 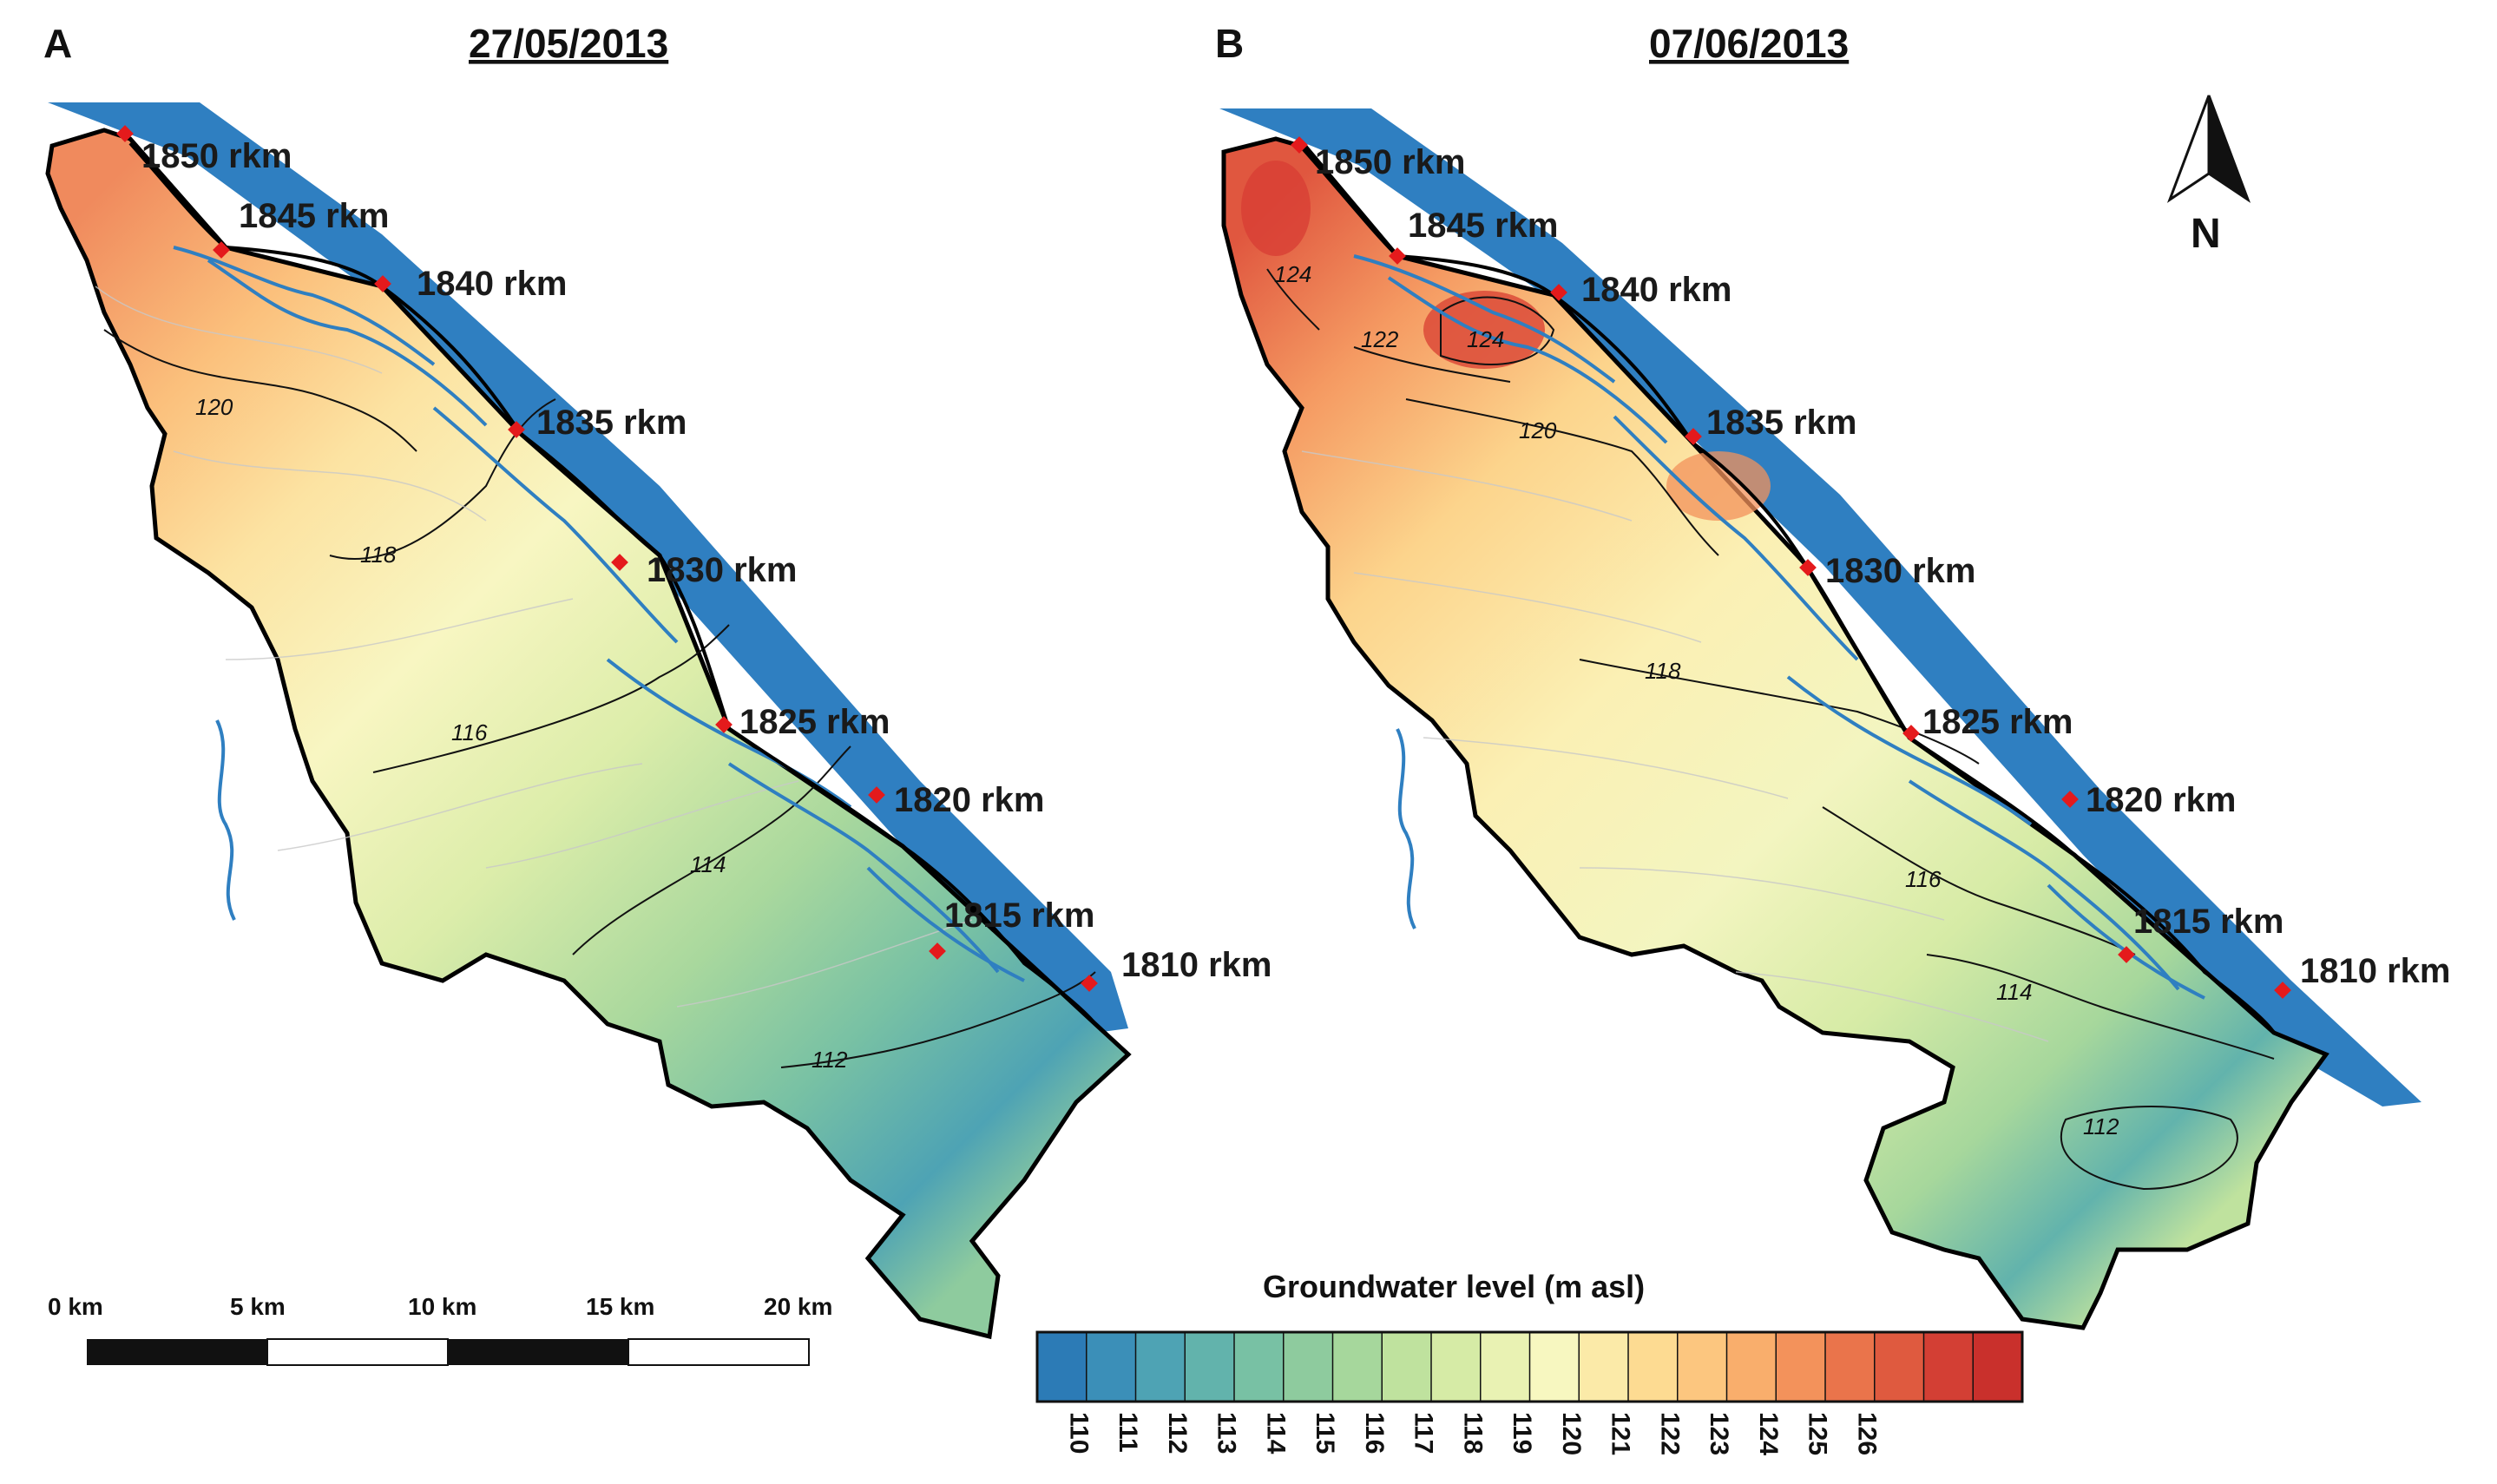 What do you see at coordinates (440, 1330) in the screenshot?
I see `scale-bar: 0 km 5 km 10 km 15 km 20 km` at bounding box center [440, 1330].